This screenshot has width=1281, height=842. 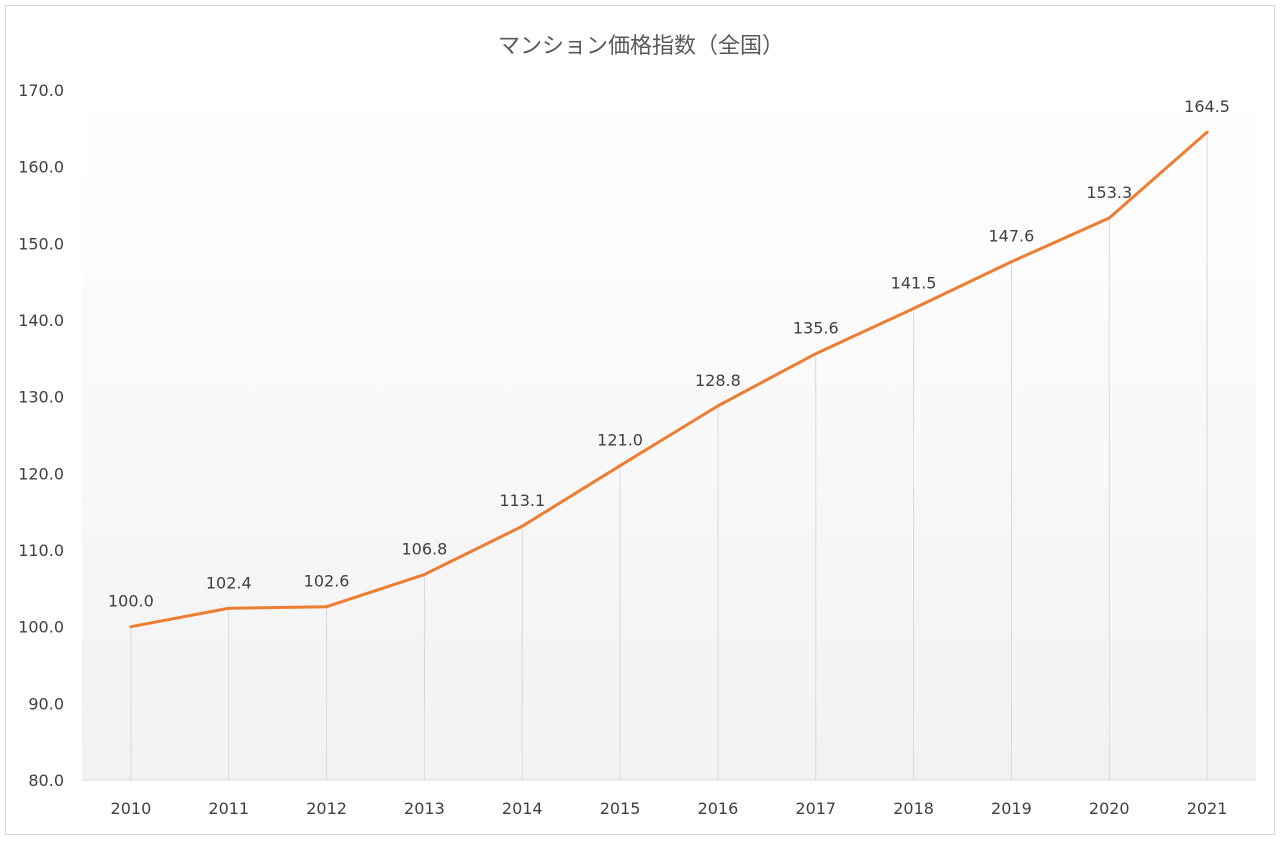 I want to click on y-tick-label: 170.0, so click(x=41, y=90).